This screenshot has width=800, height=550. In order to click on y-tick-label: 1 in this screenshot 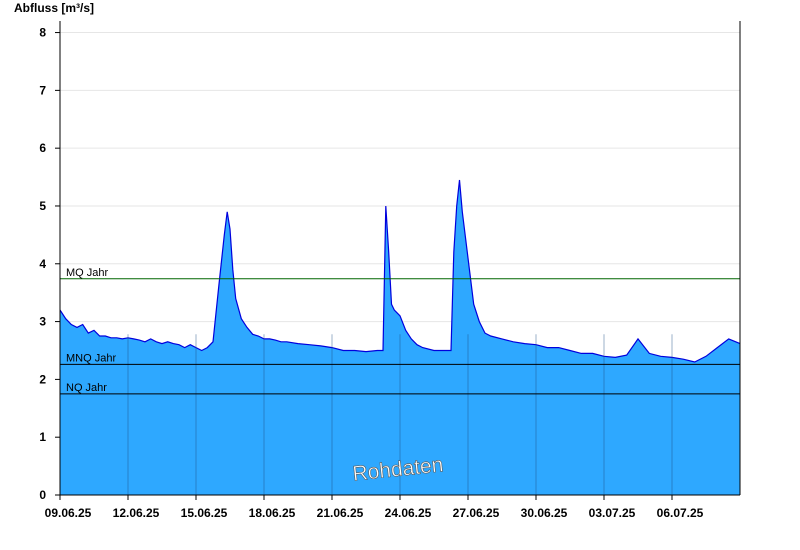, I will do `click(42, 437)`.